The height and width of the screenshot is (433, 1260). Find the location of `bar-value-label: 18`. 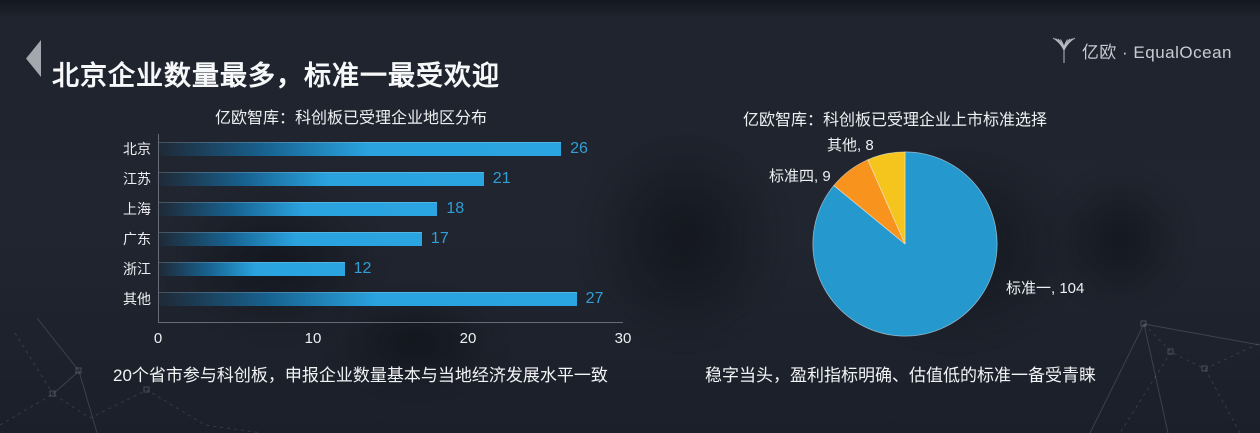

bar-value-label: 18 is located at coordinates (455, 208).